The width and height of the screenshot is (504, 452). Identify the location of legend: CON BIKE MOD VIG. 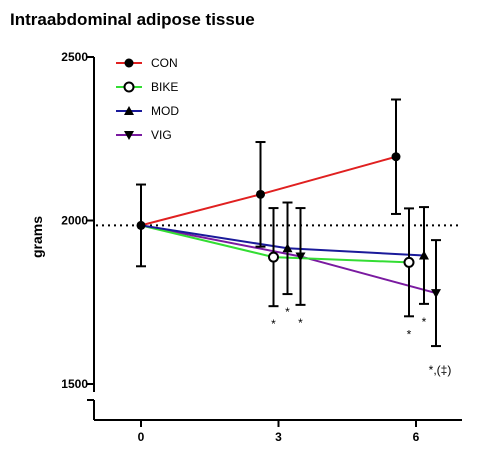
(147, 99).